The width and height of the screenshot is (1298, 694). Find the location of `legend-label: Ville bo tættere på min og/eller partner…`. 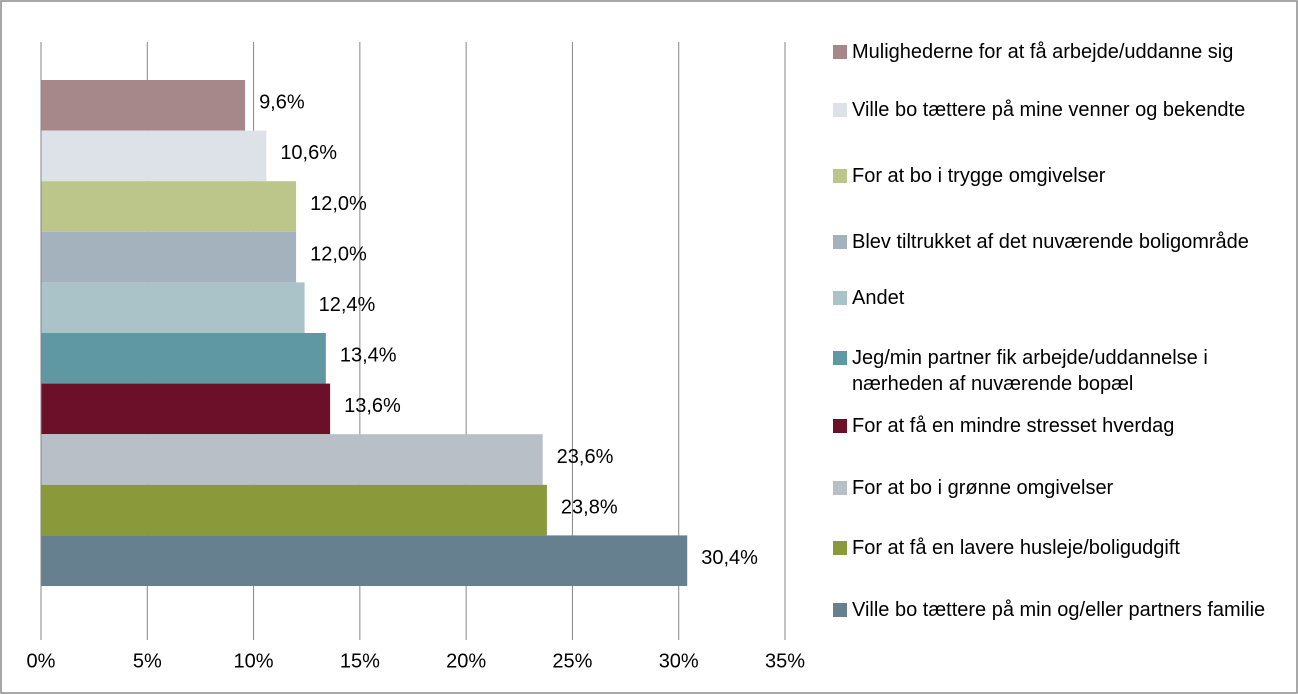

legend-label: Ville bo tættere på min og/eller partner… is located at coordinates (1059, 610).